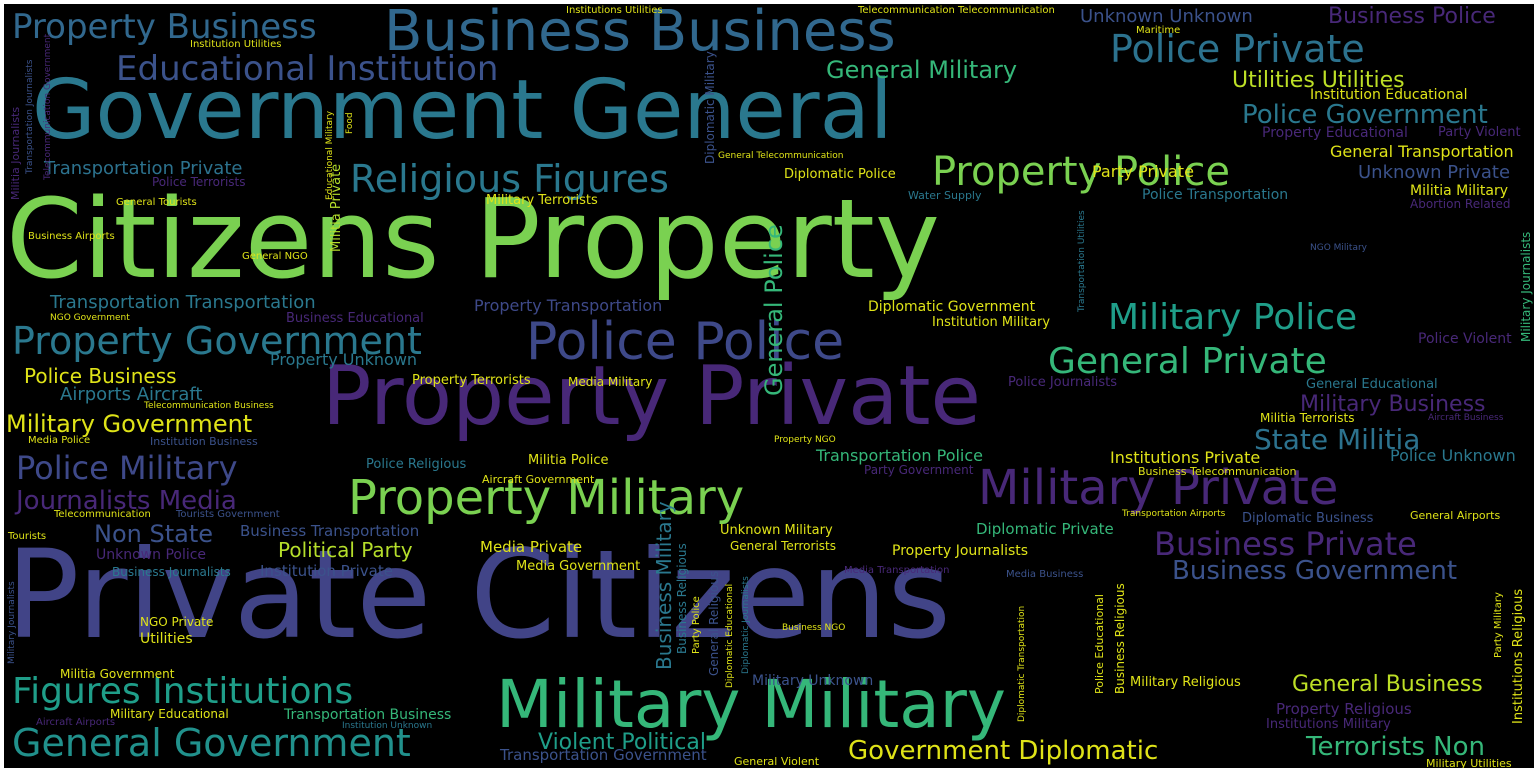  Describe the element at coordinates (813, 681) in the screenshot. I see `word-military-unknown: Military Unknown` at that location.